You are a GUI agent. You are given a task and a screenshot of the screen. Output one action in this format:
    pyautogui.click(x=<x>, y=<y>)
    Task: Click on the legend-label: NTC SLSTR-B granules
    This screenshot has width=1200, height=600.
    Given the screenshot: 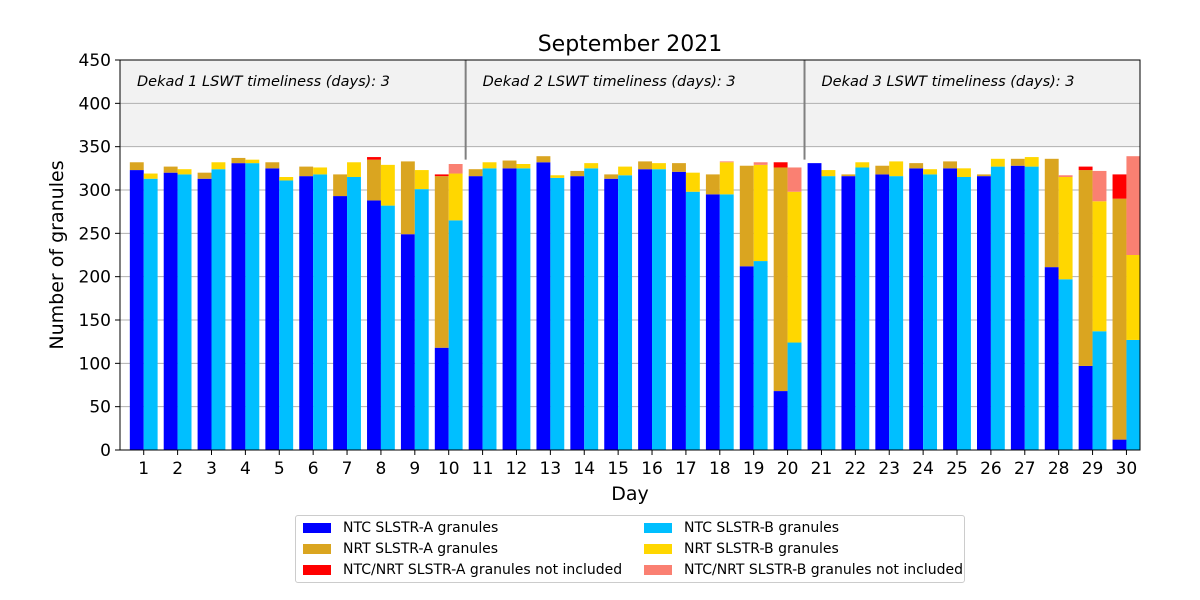 What is the action you would take?
    pyautogui.click(x=762, y=528)
    